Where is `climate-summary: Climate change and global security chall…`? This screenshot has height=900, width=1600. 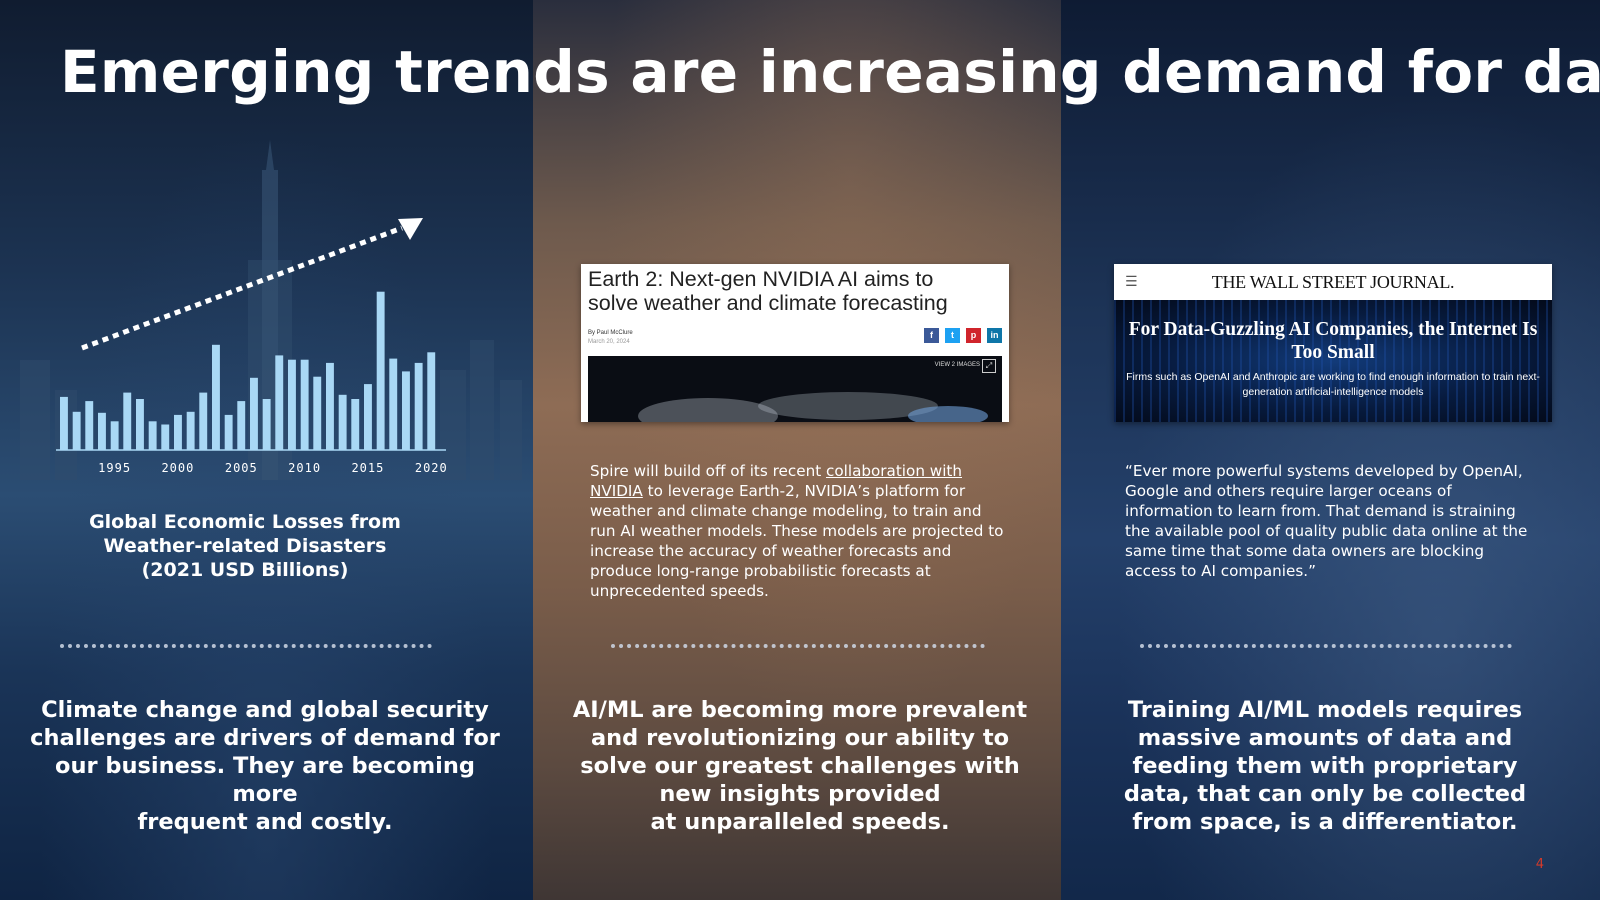 climate-summary: Climate change and global security chall… is located at coordinates (265, 766).